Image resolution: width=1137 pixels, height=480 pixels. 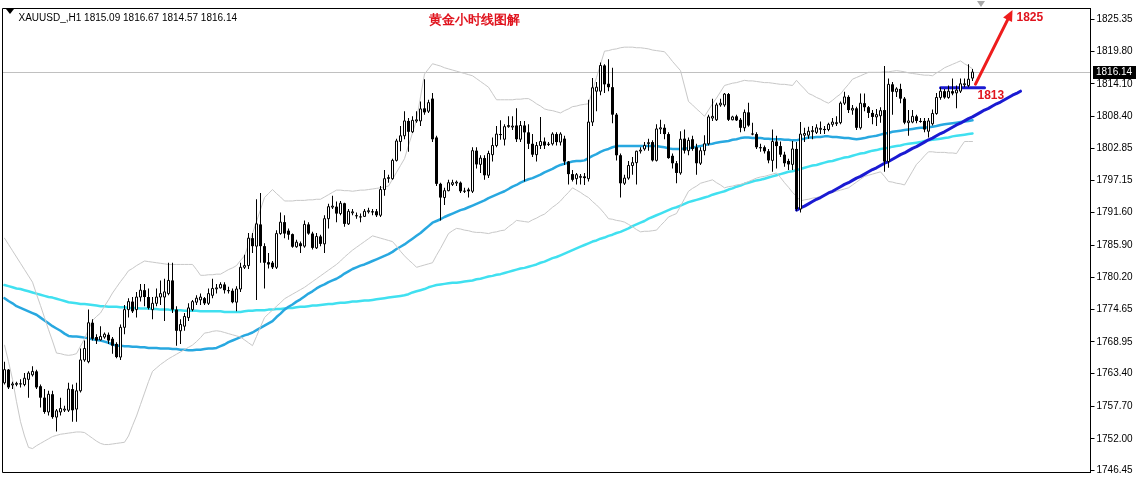 What do you see at coordinates (1115, 116) in the screenshot?
I see `y-tick-label: 1808.40` at bounding box center [1115, 116].